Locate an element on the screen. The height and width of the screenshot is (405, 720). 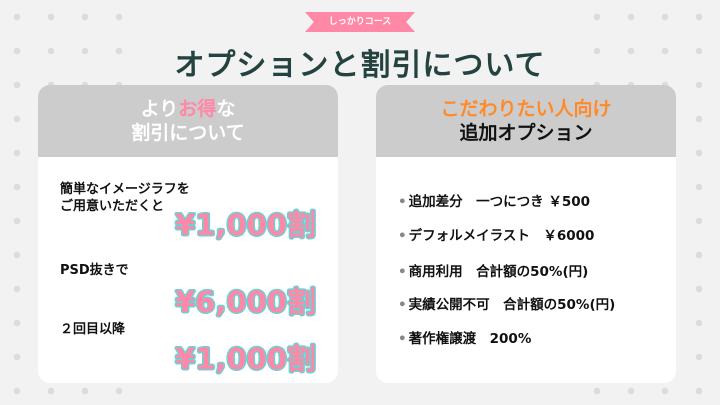
option-item: 商用利用 合計額の50%(円) is located at coordinates (493, 270).